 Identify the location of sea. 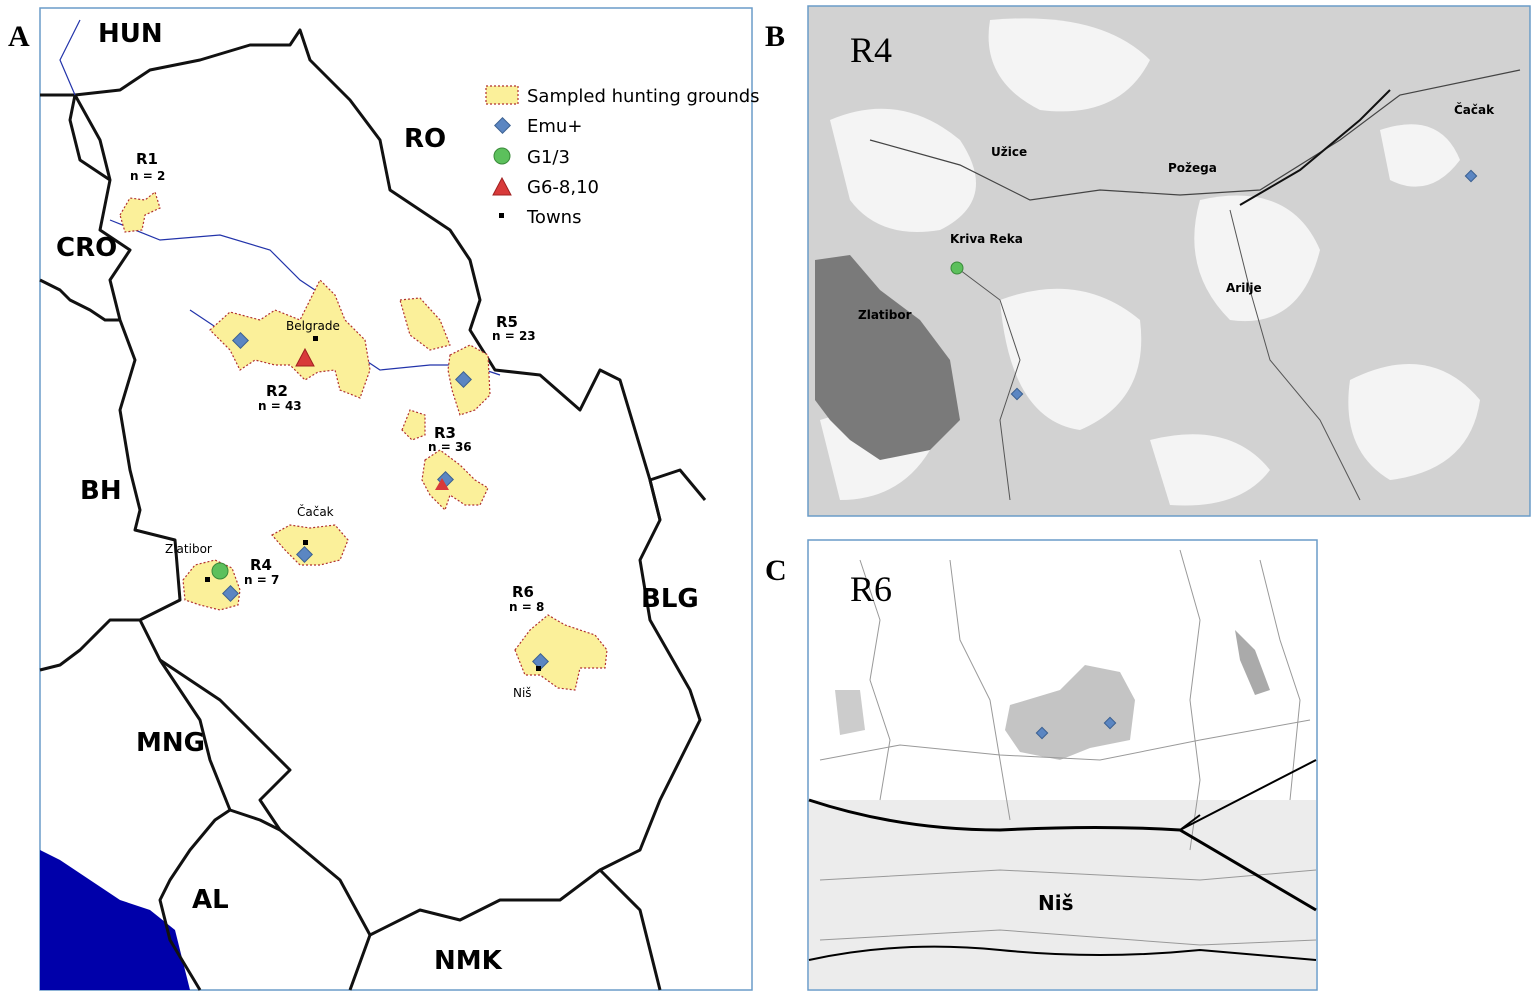
(115, 920).